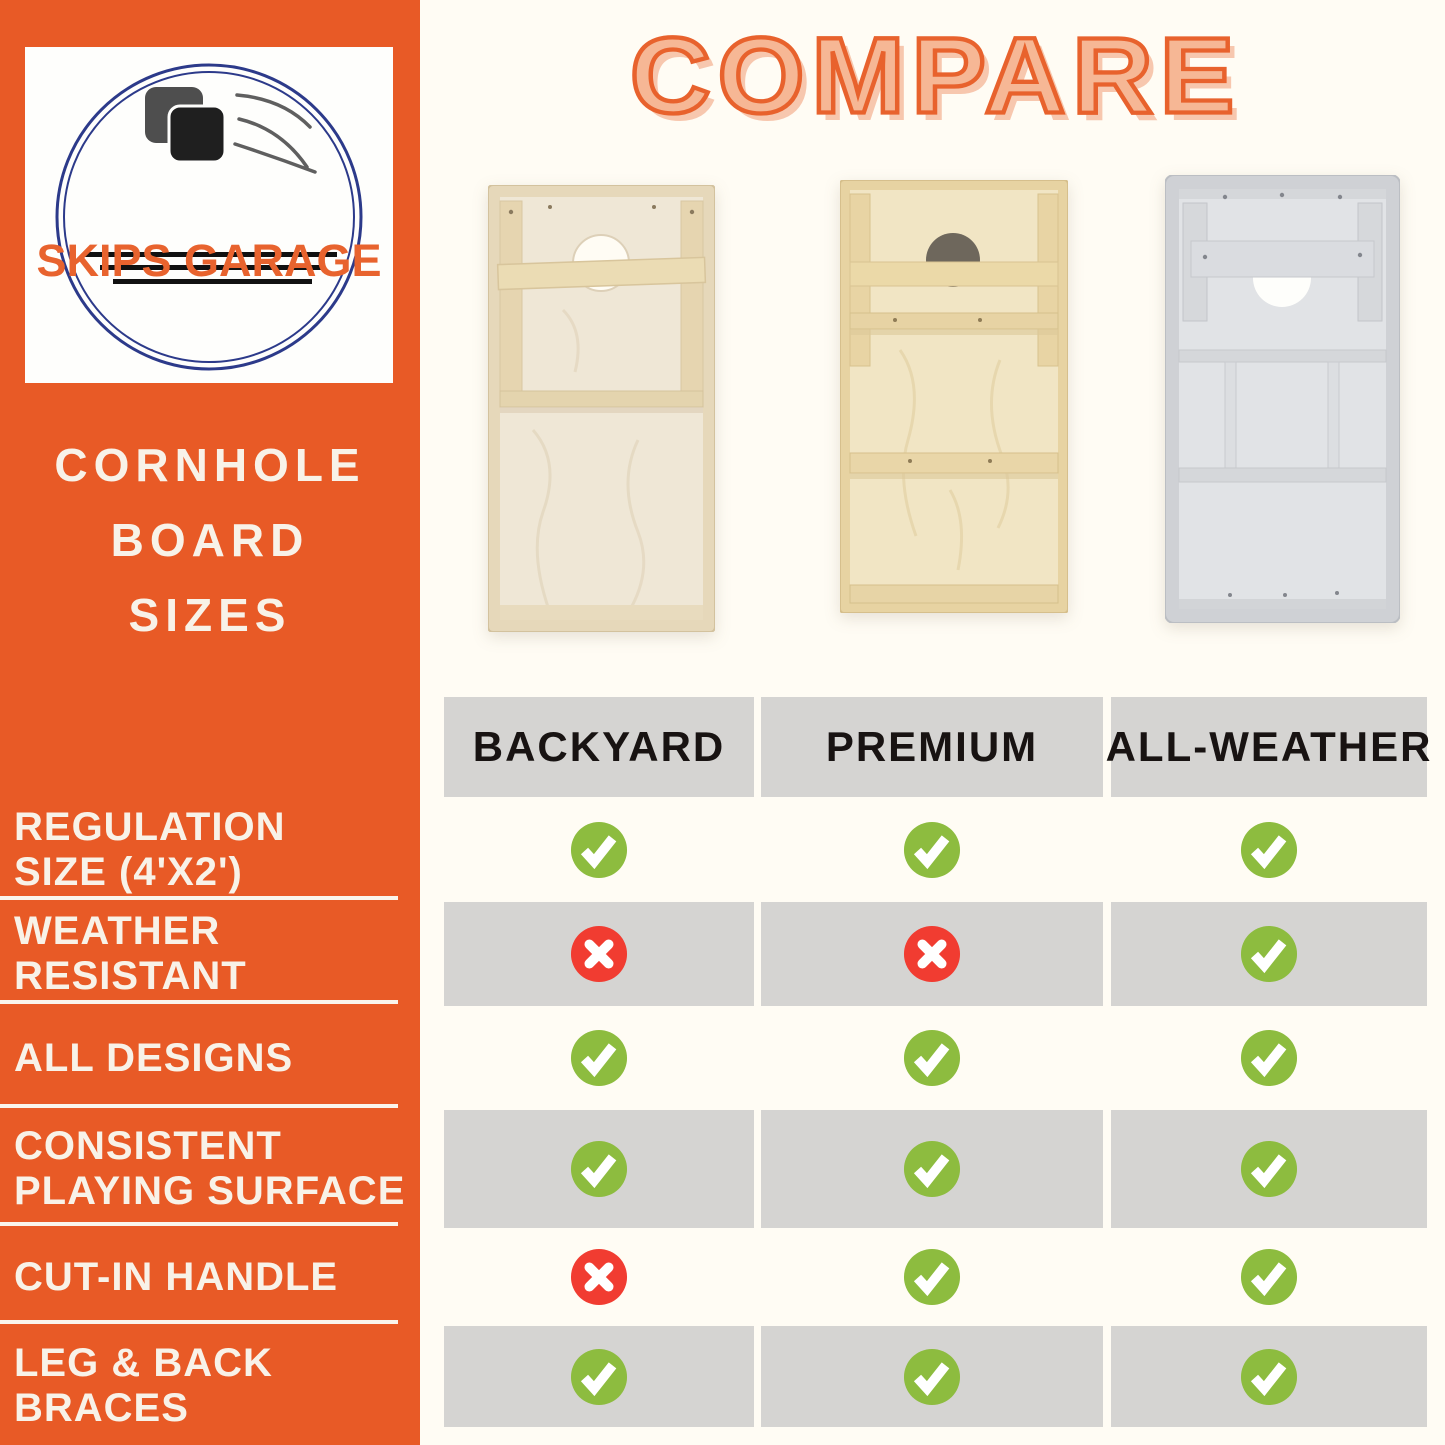  I want to click on all-weather-board-photo, so click(1282, 399).